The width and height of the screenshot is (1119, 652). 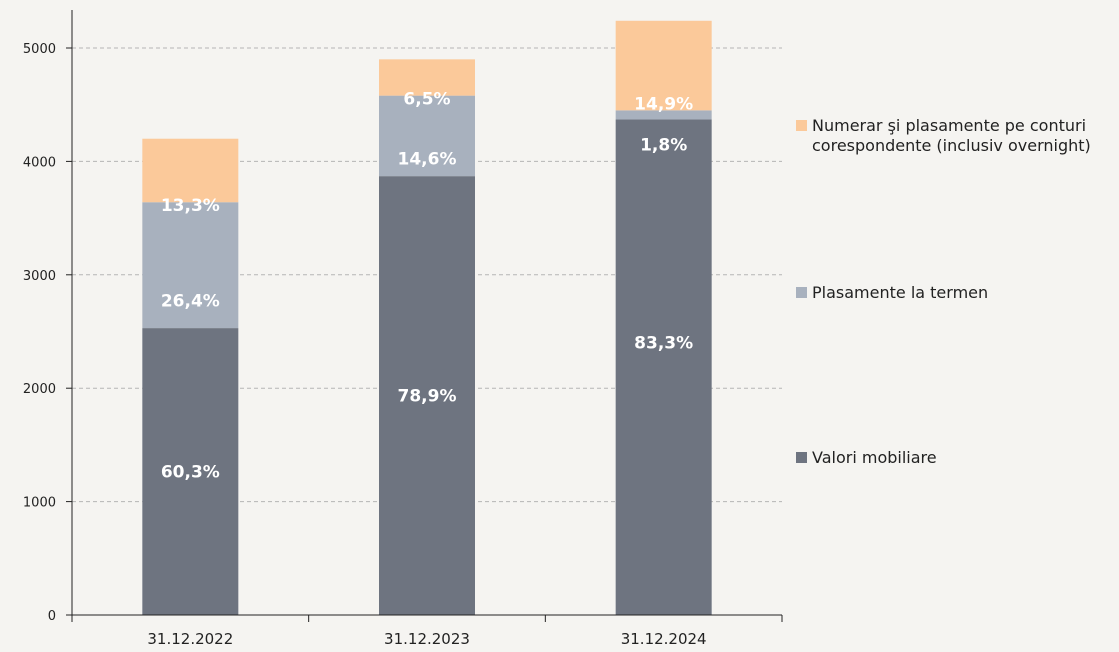 I want to click on x-tick-label: 31.12.2024, so click(x=664, y=639).